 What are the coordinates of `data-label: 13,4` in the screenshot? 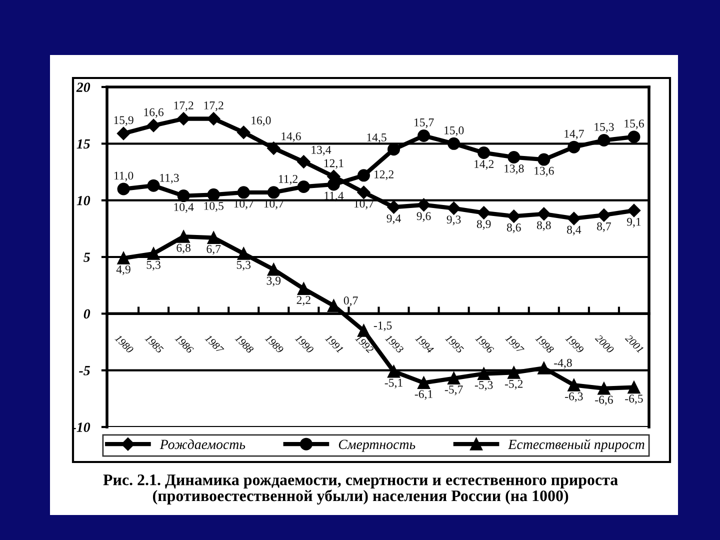 It's located at (322, 151).